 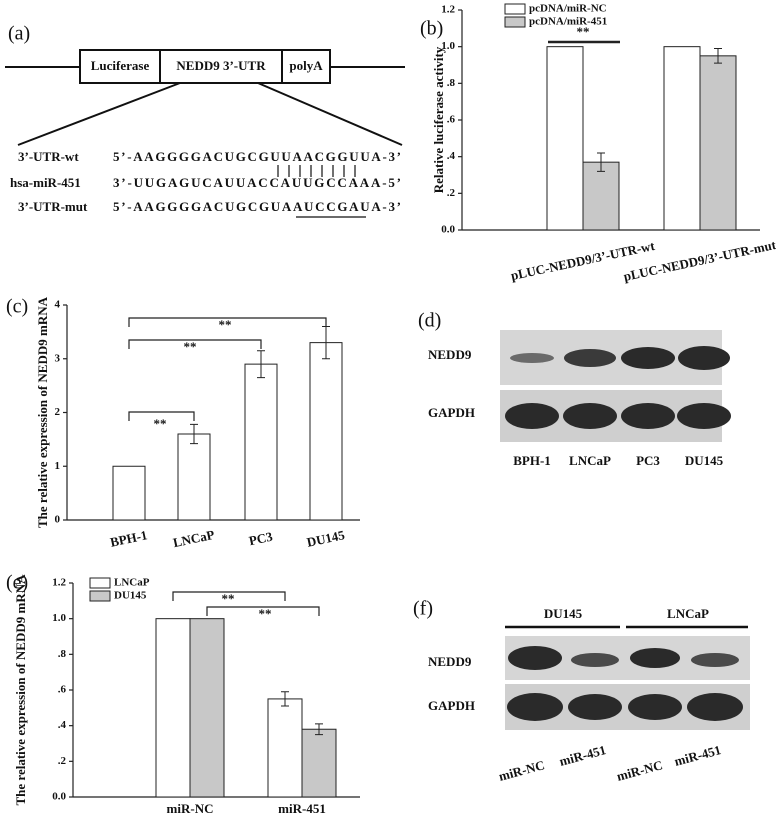 I want to click on construct-label: polyA, so click(x=306, y=65).